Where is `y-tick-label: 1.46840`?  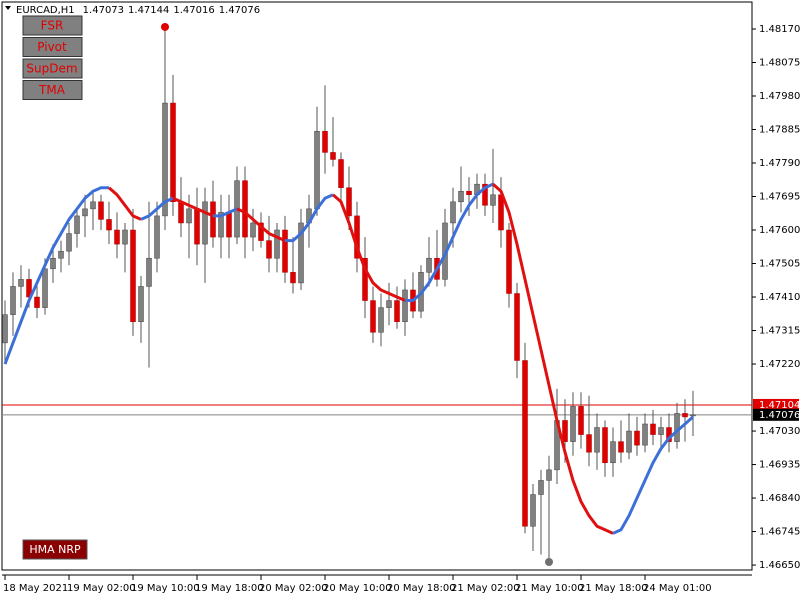
y-tick-label: 1.46840 is located at coordinates (779, 498).